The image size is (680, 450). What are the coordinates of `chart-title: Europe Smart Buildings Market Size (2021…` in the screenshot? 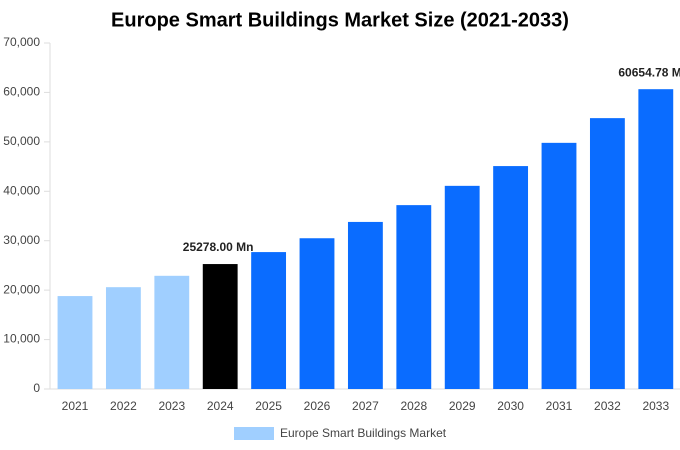 It's located at (340, 20).